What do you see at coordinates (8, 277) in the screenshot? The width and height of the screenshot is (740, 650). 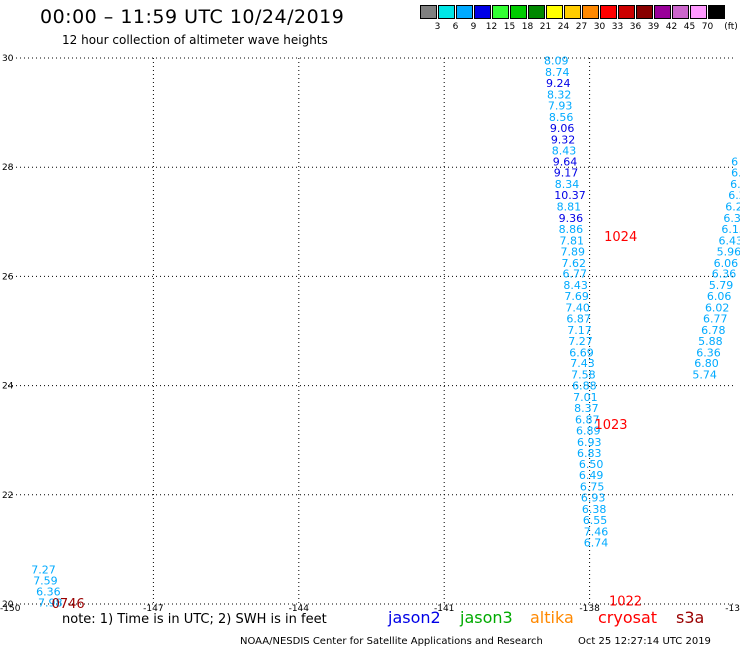 I see `lat-tick-label: 26` at bounding box center [8, 277].